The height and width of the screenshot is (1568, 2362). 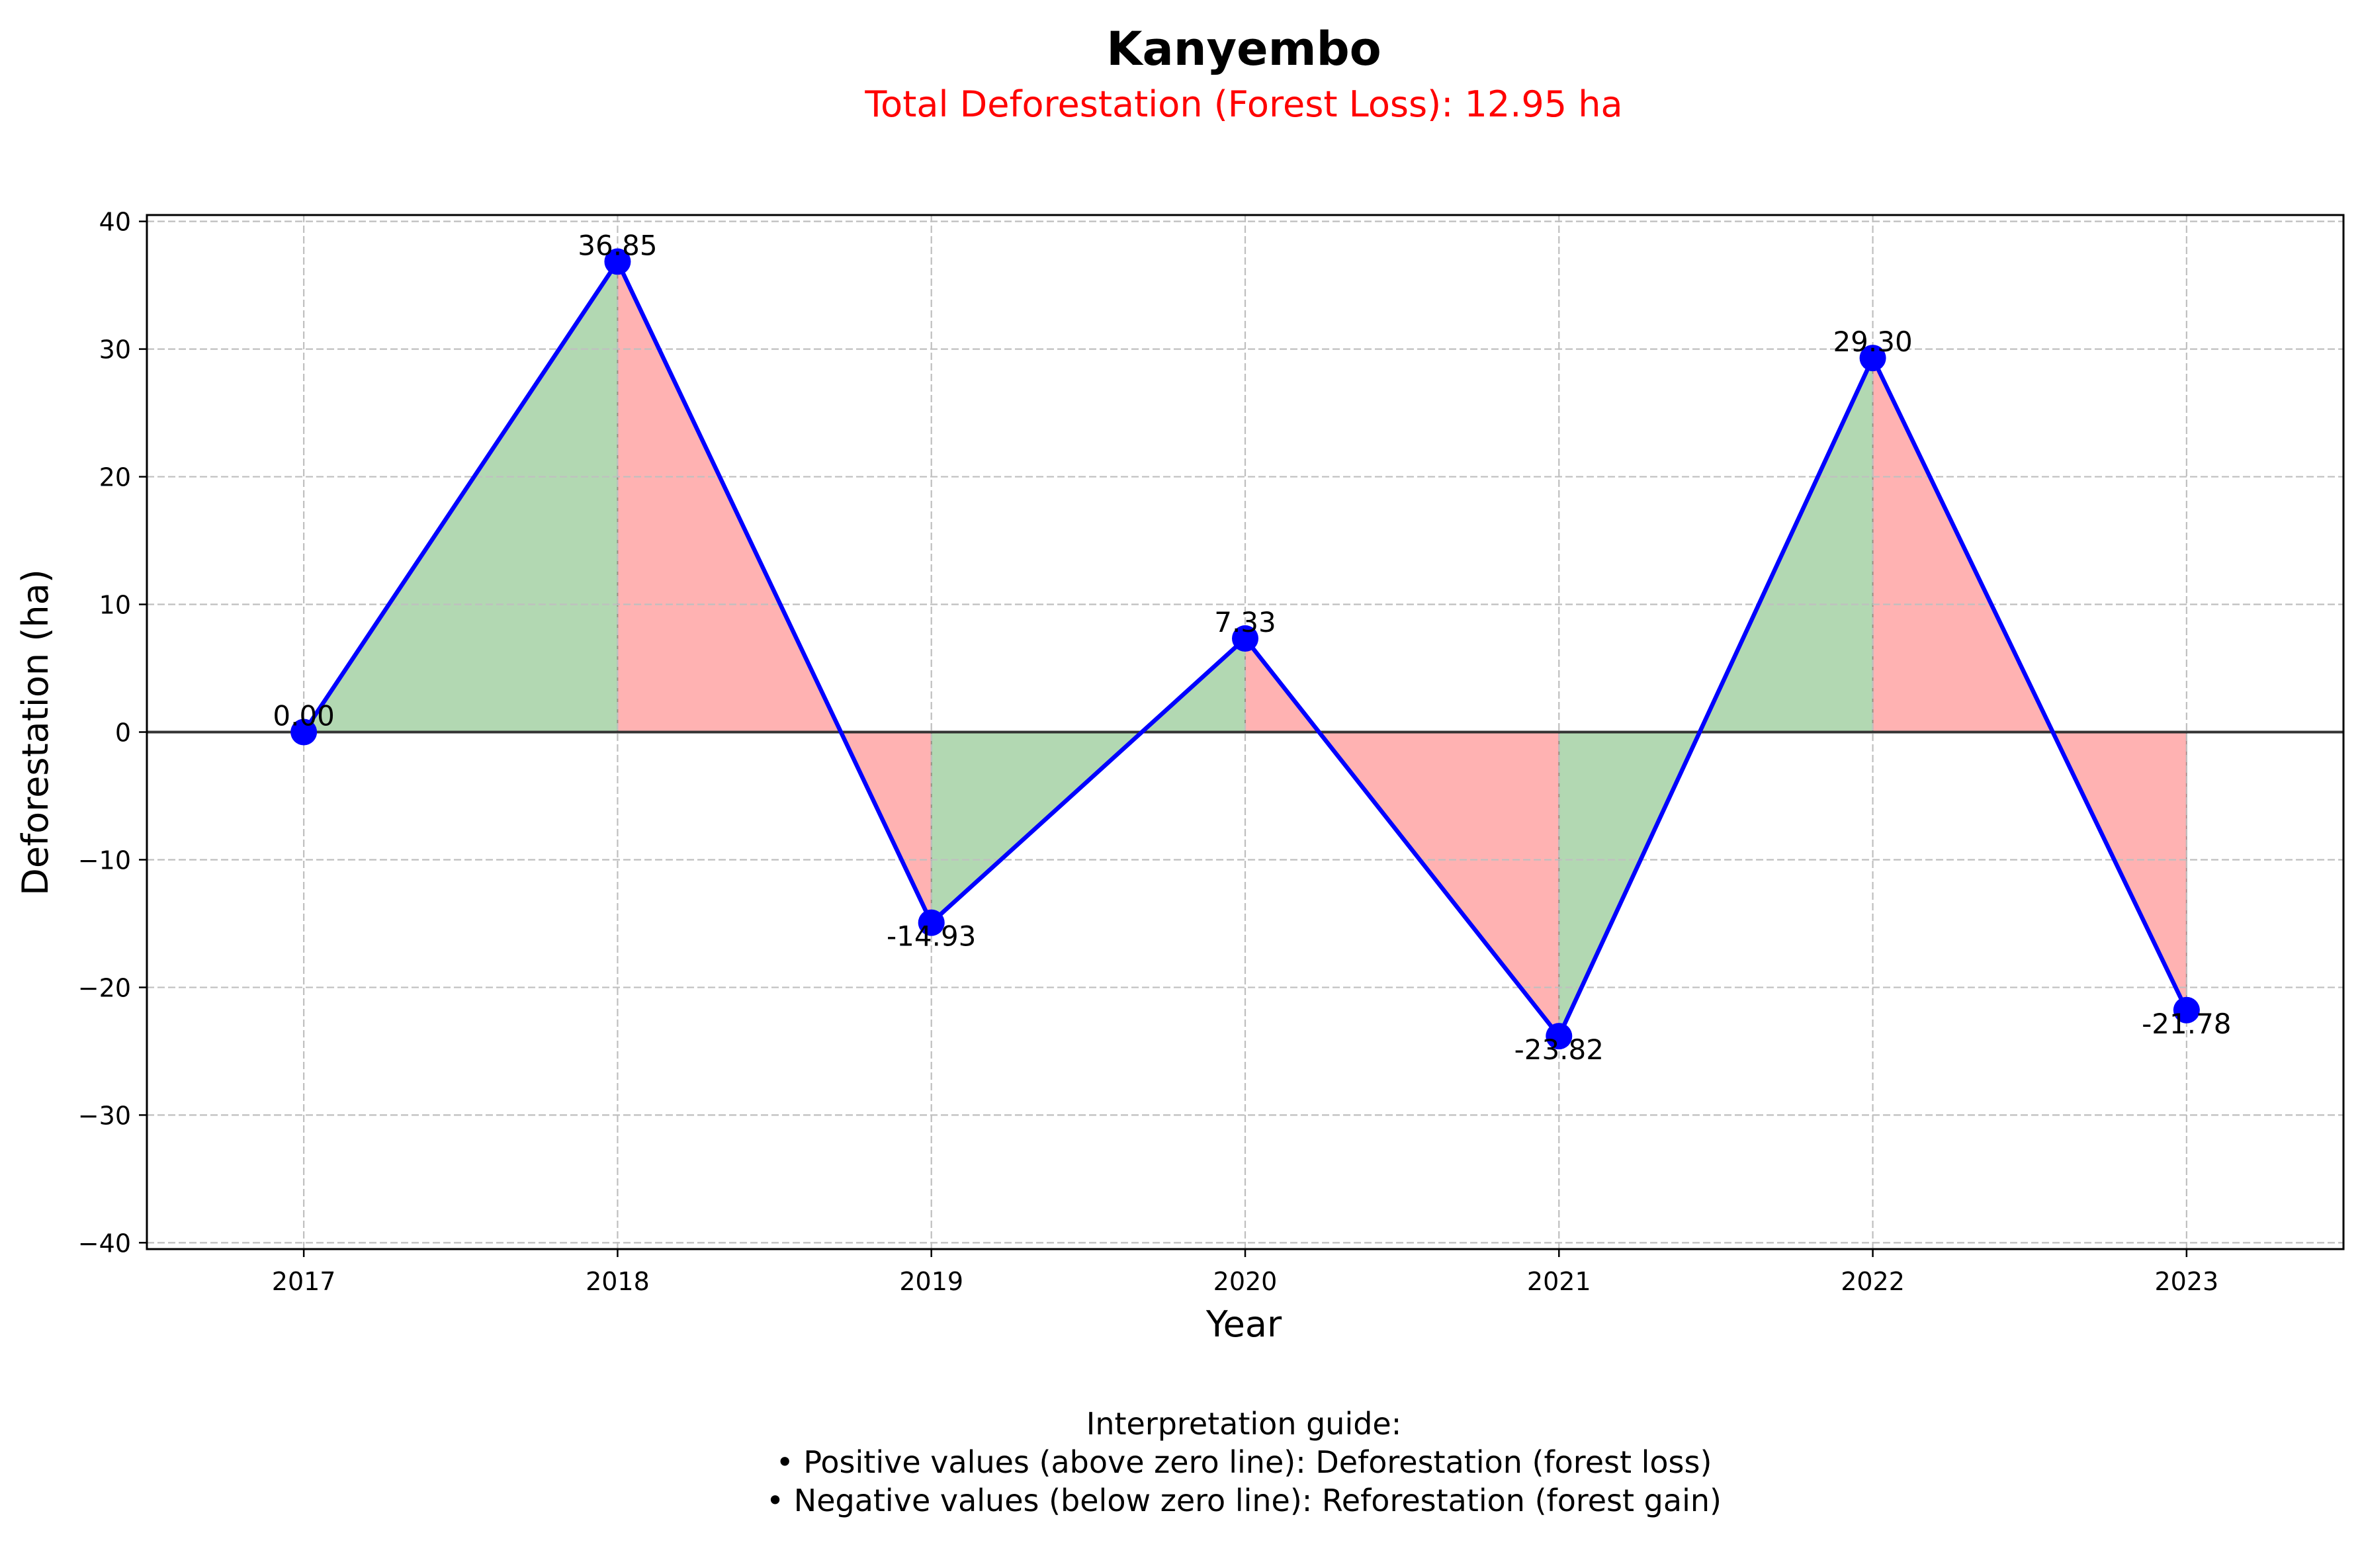 I want to click on x-axis-label: Year, so click(x=1243, y=1324).